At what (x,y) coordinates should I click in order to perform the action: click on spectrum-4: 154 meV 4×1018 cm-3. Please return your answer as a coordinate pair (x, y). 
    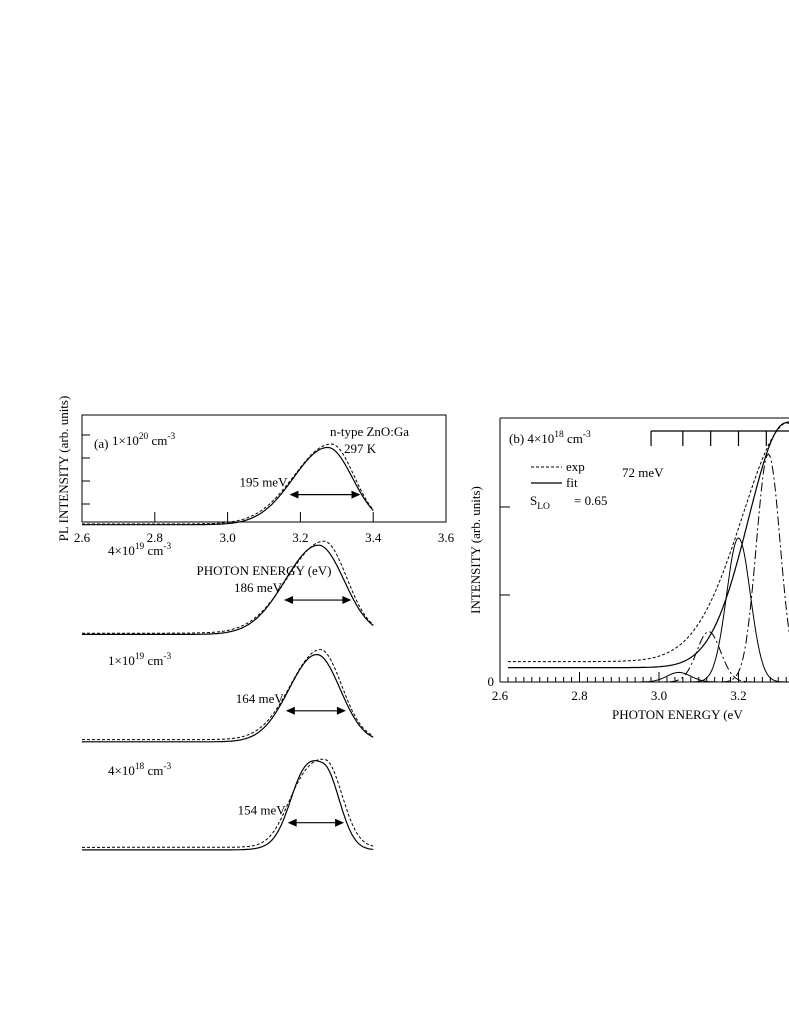
    Looking at the image, I should click on (228, 804).